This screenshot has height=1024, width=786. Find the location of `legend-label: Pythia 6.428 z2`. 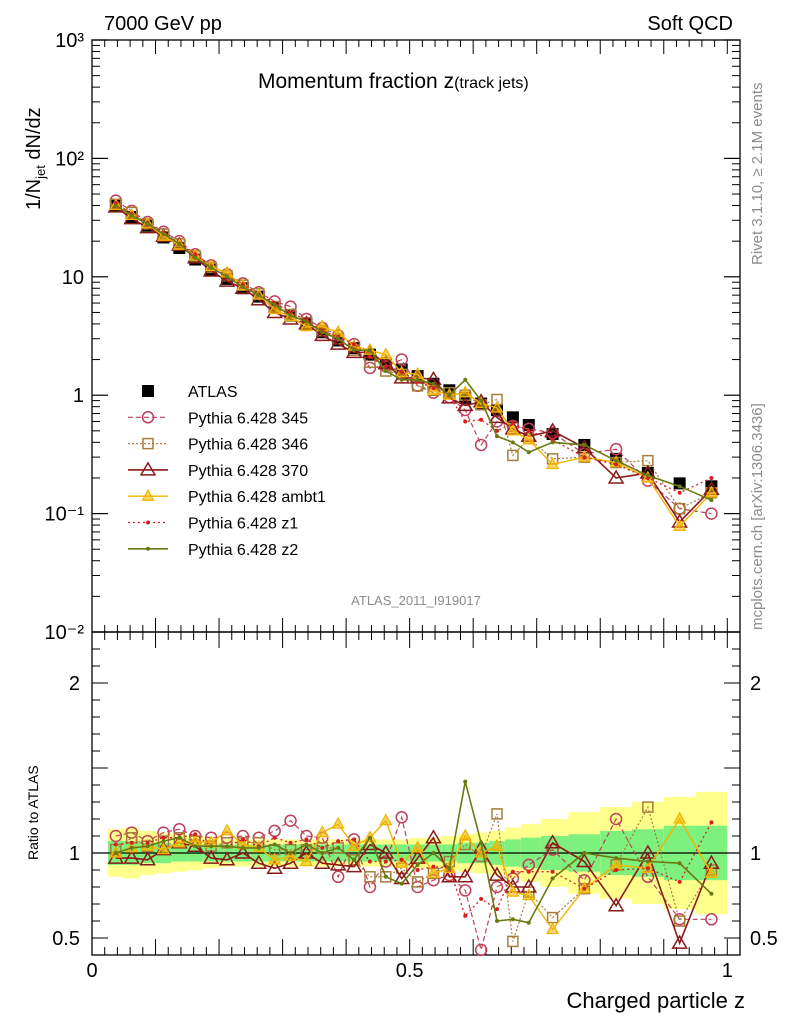

legend-label: Pythia 6.428 z2 is located at coordinates (243, 550).